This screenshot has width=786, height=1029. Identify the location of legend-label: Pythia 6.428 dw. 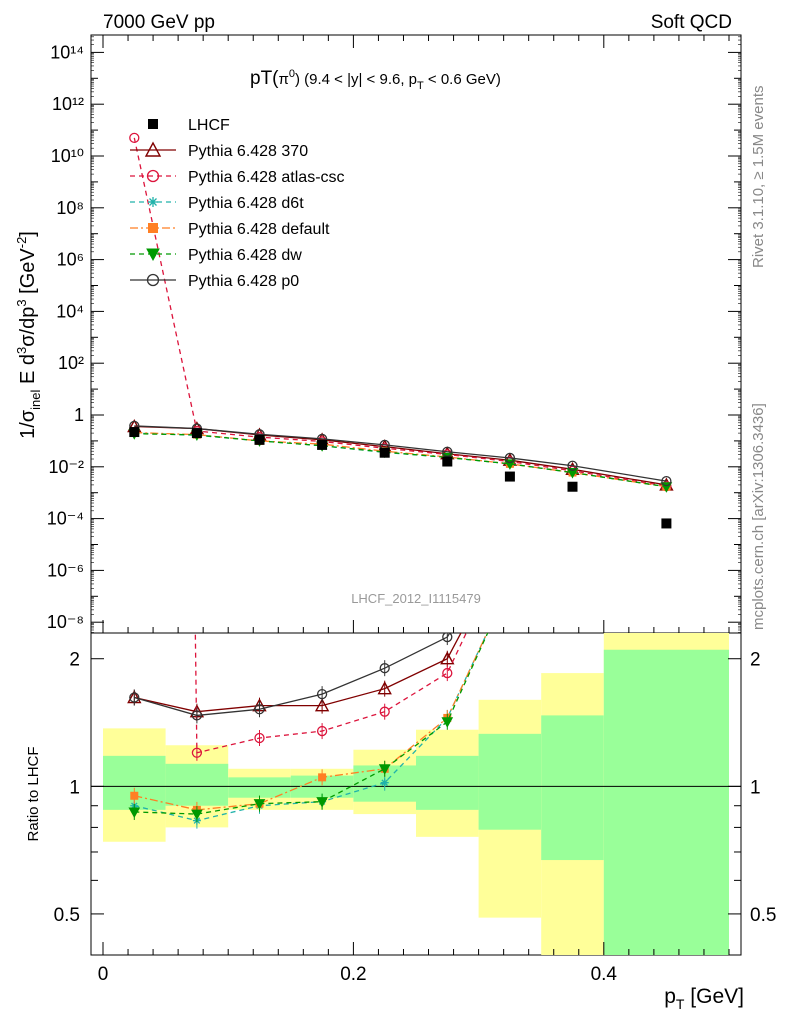
(245, 255).